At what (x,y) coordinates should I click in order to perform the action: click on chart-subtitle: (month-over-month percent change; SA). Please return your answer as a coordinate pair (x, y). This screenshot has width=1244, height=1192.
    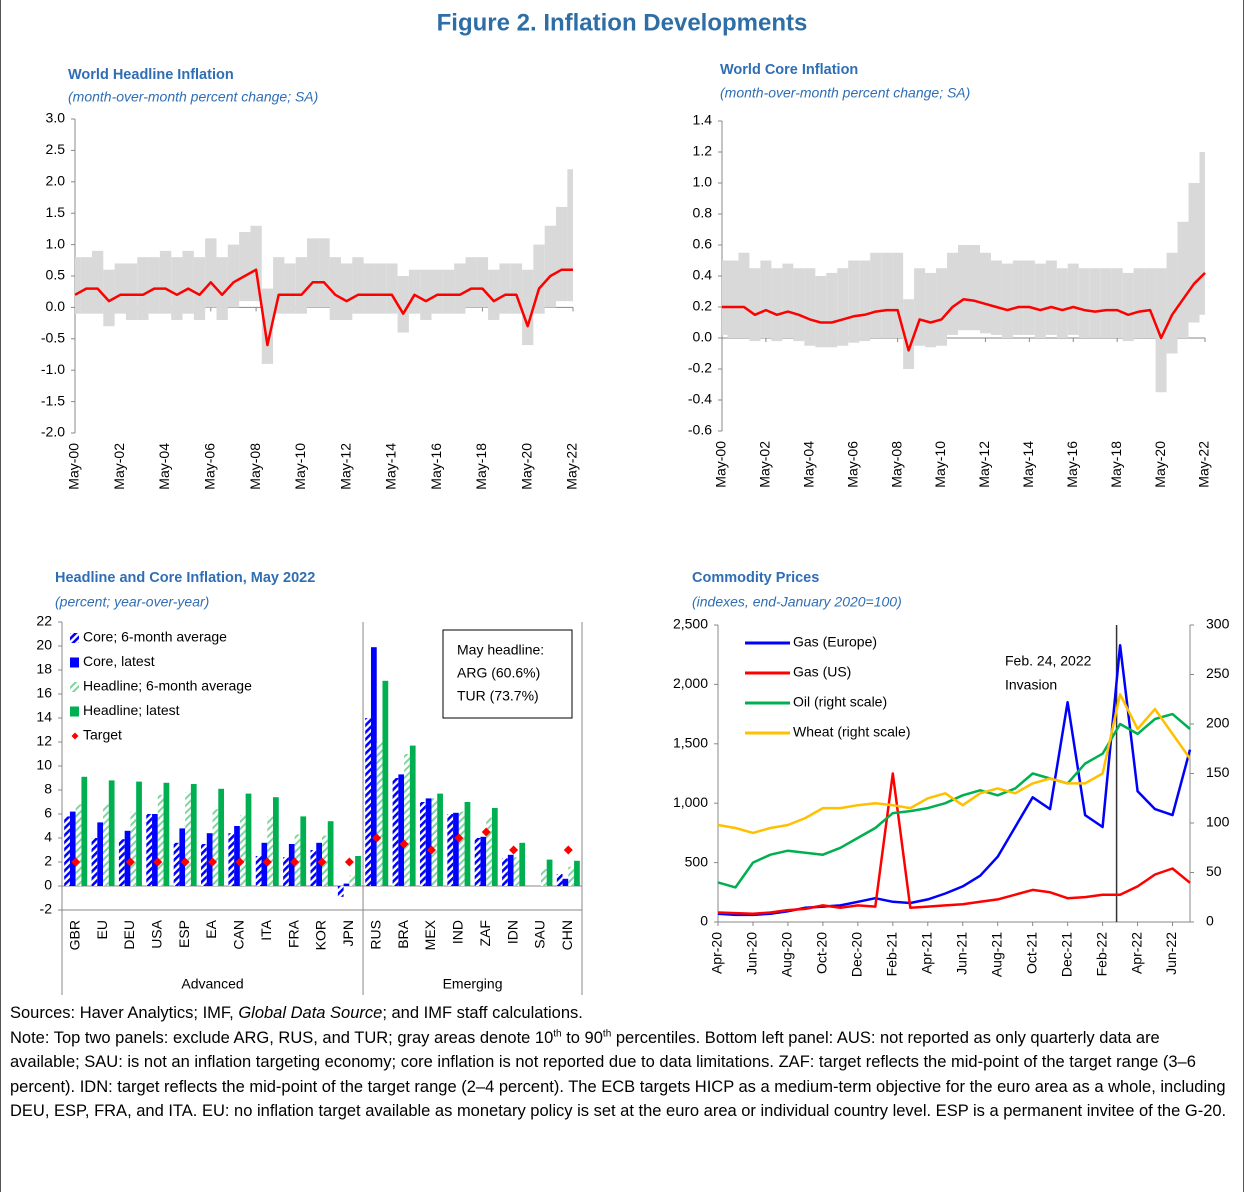
    Looking at the image, I should click on (193, 97).